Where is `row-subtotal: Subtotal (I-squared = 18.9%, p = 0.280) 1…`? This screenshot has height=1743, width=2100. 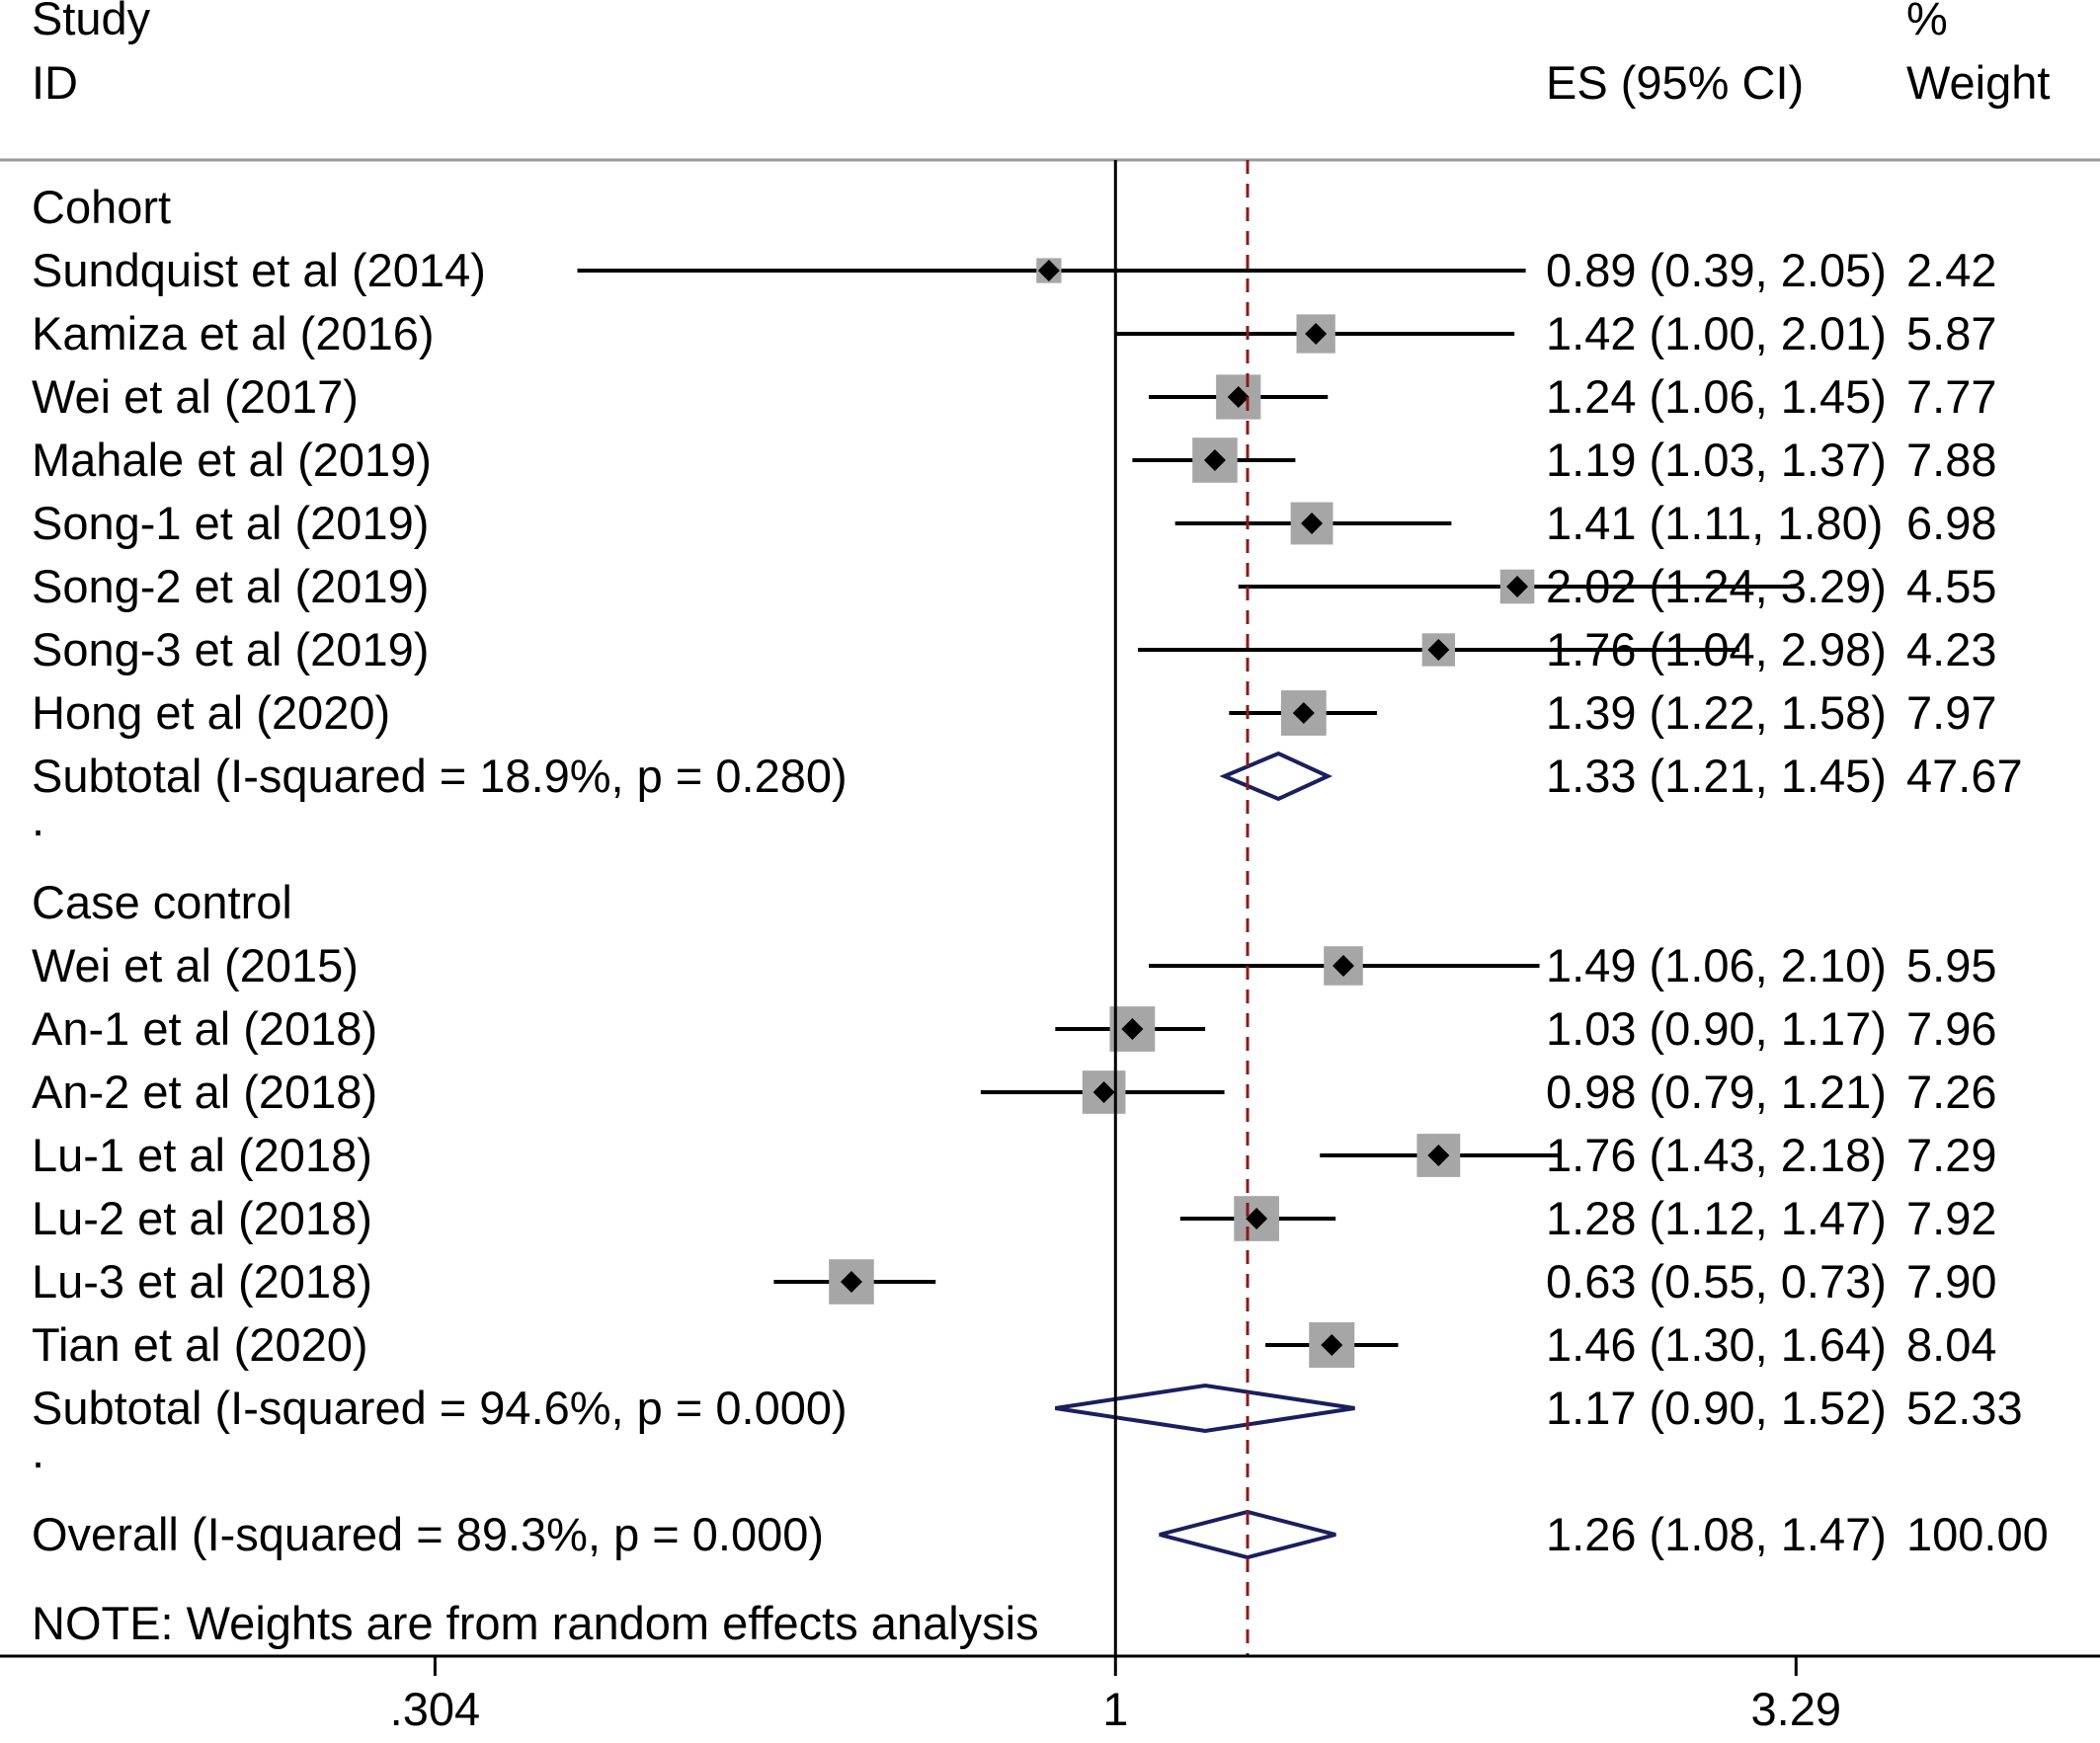
row-subtotal: Subtotal (I-squared = 18.9%, p = 0.280) 1… is located at coordinates (1027, 776).